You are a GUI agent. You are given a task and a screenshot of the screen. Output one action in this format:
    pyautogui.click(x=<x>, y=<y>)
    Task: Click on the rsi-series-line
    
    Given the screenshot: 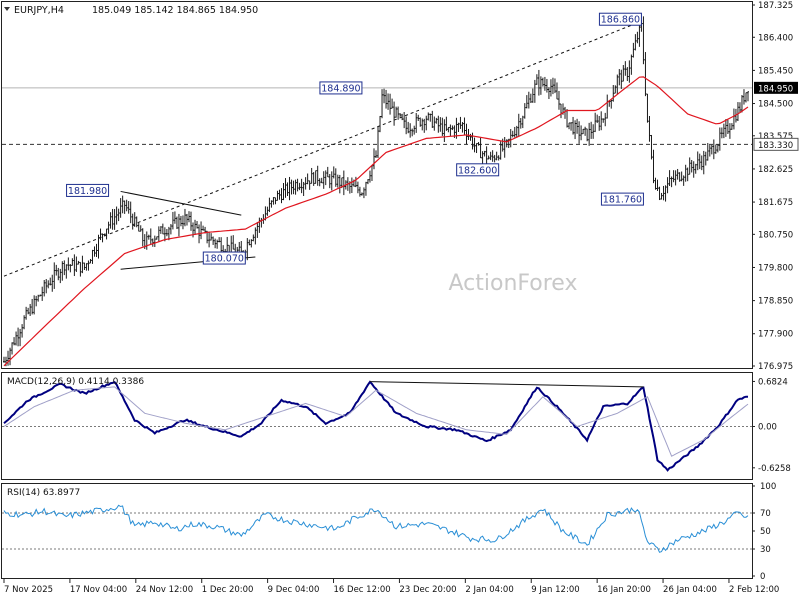 What is the action you would take?
    pyautogui.click(x=376, y=528)
    